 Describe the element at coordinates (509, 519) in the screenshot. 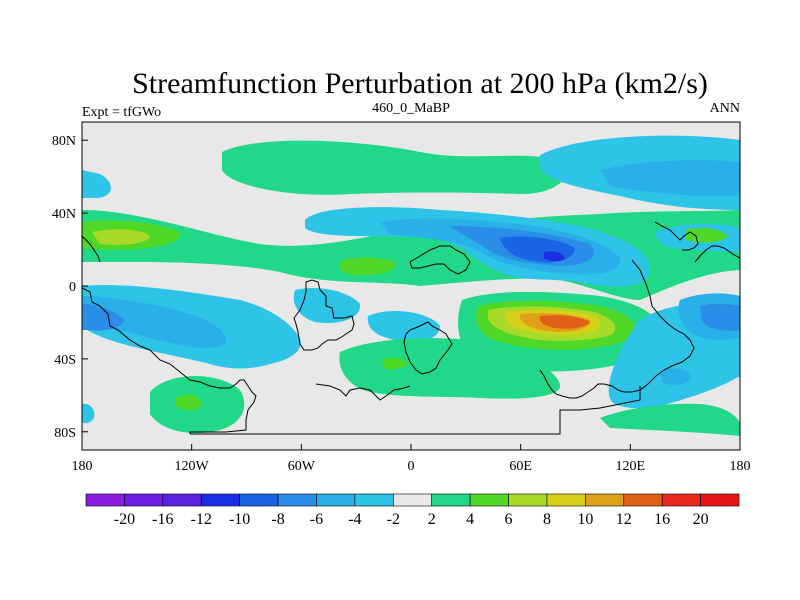

I see `colorbar-label: 6` at that location.